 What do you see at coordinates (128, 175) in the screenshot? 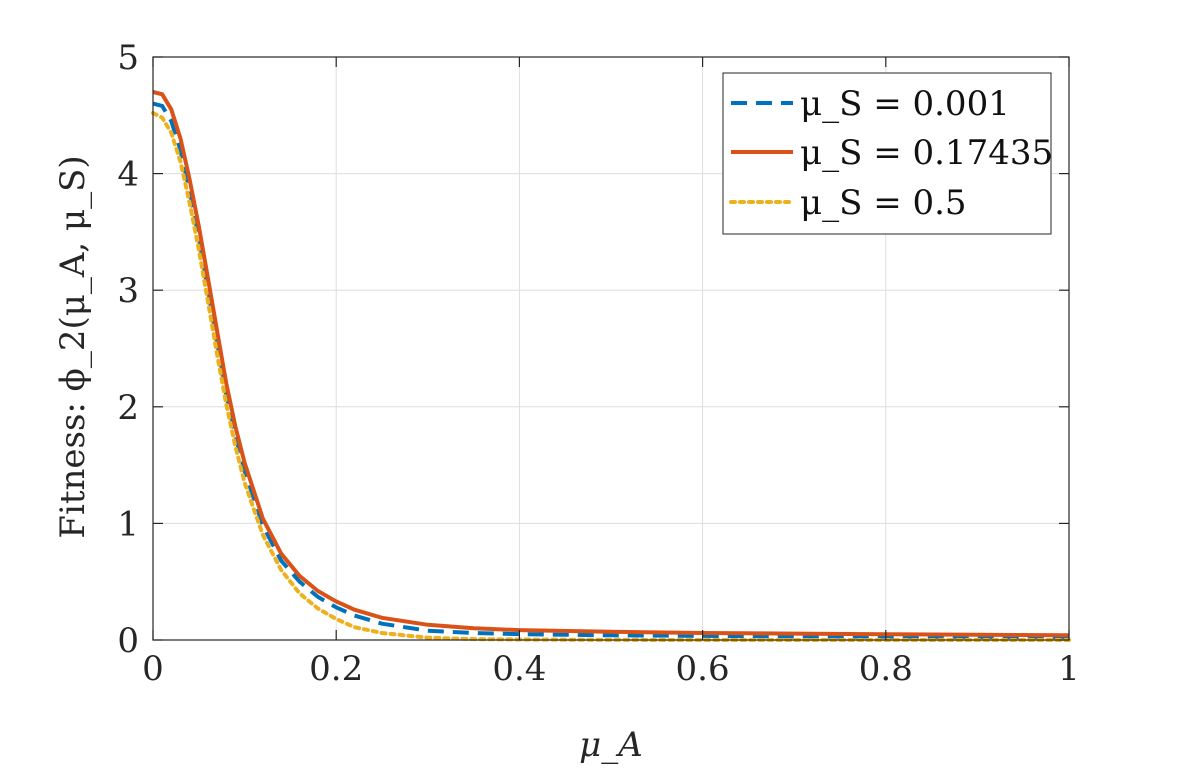
I see `y-tick-label: 4` at bounding box center [128, 175].